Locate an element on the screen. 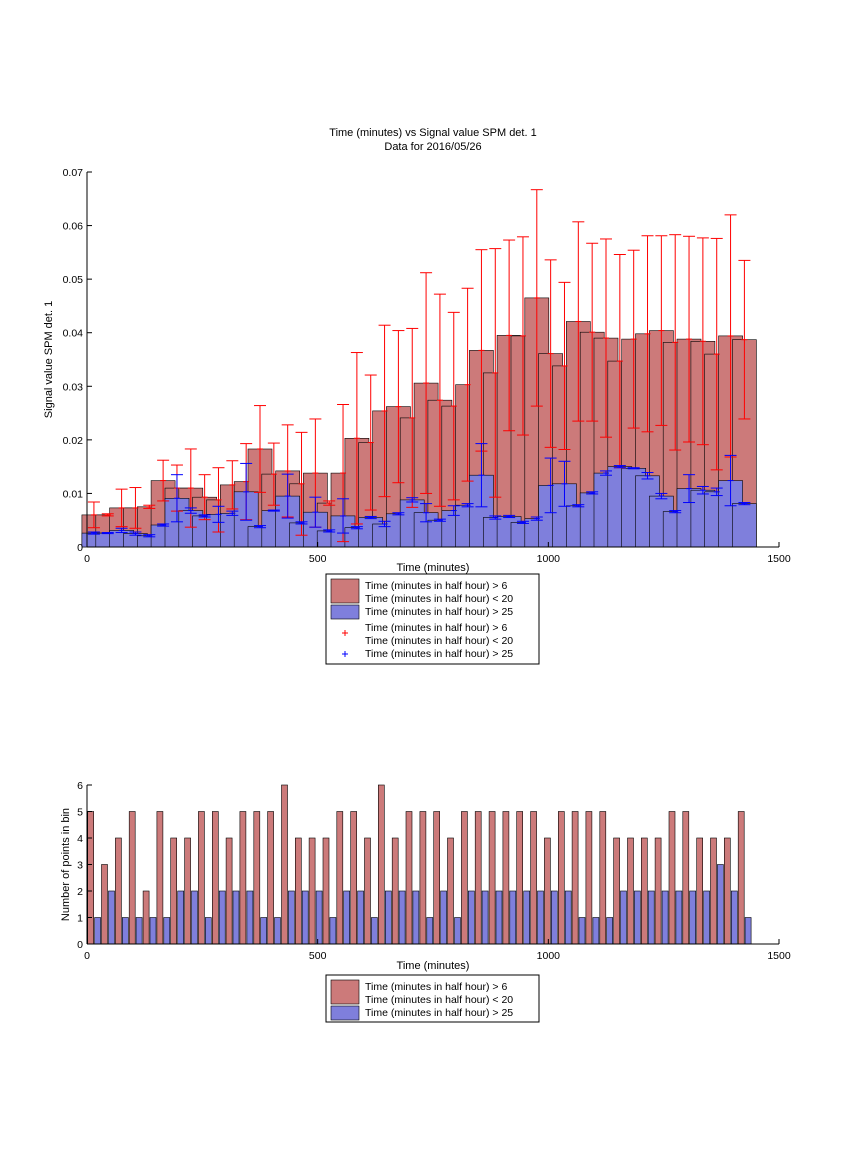 The width and height of the screenshot is (864, 1152). count-x-tick-label: 500 is located at coordinates (318, 956).